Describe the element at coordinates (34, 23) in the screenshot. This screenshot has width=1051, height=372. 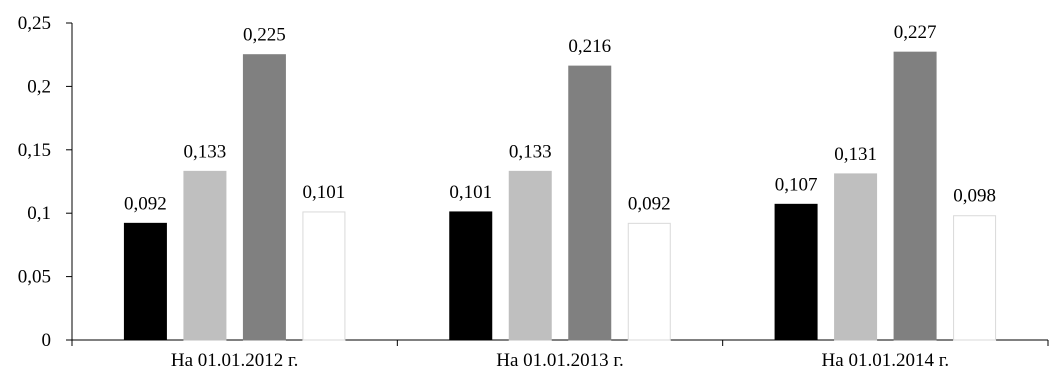
I see `y-tick-label: 0,25` at that location.